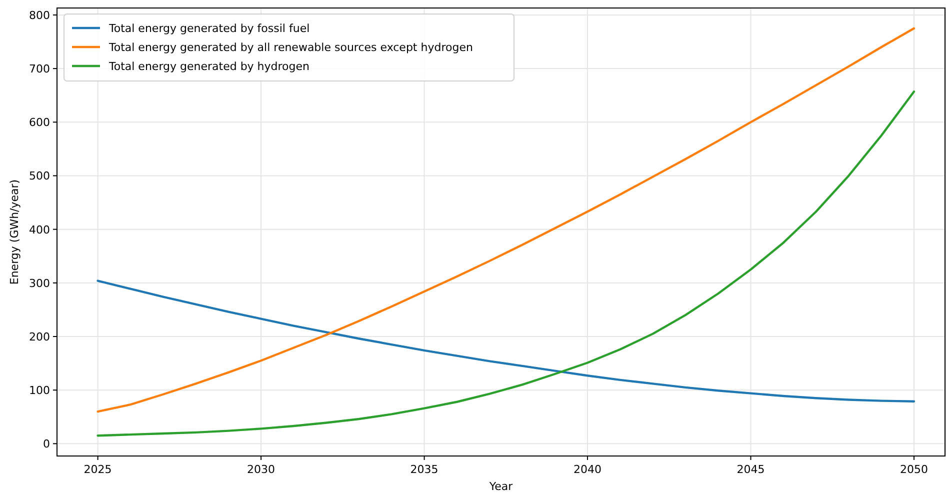 The height and width of the screenshot is (496, 946). I want to click on x-tick-label: 2025, so click(98, 469).